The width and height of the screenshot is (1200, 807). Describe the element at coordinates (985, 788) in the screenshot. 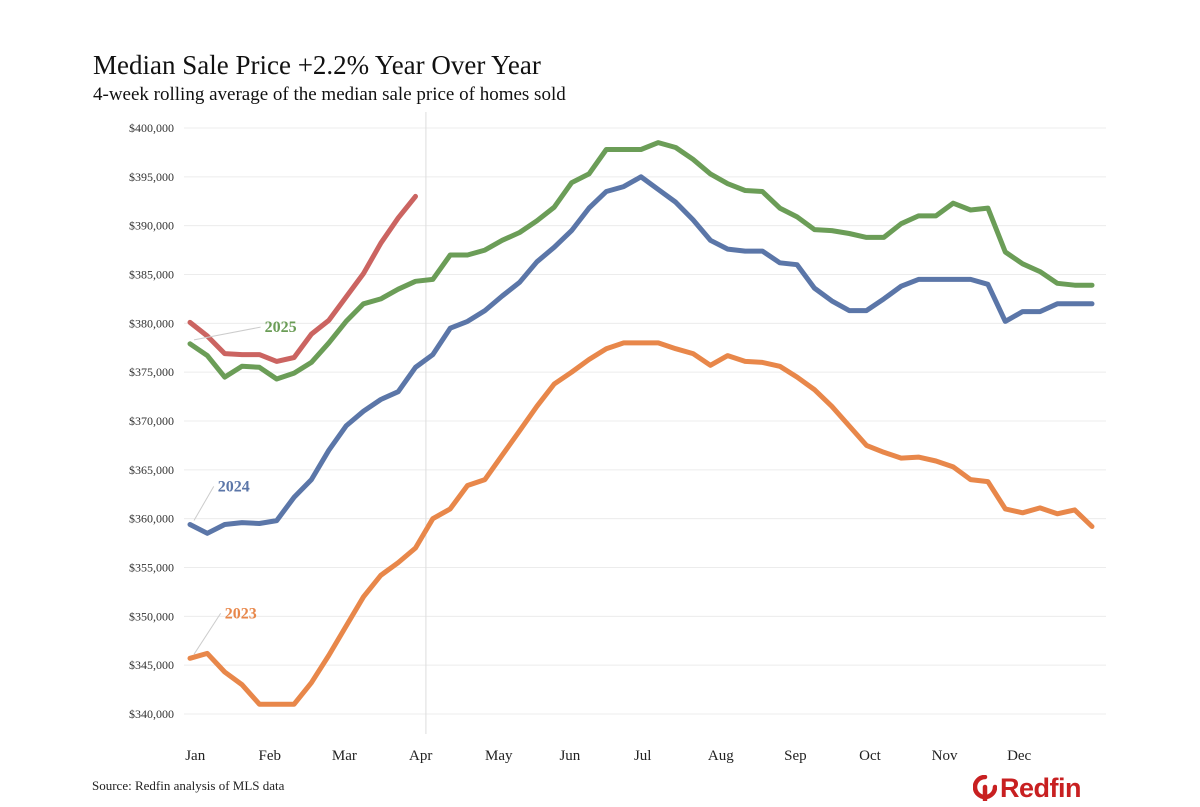

I see `redfin-mark-icon` at that location.